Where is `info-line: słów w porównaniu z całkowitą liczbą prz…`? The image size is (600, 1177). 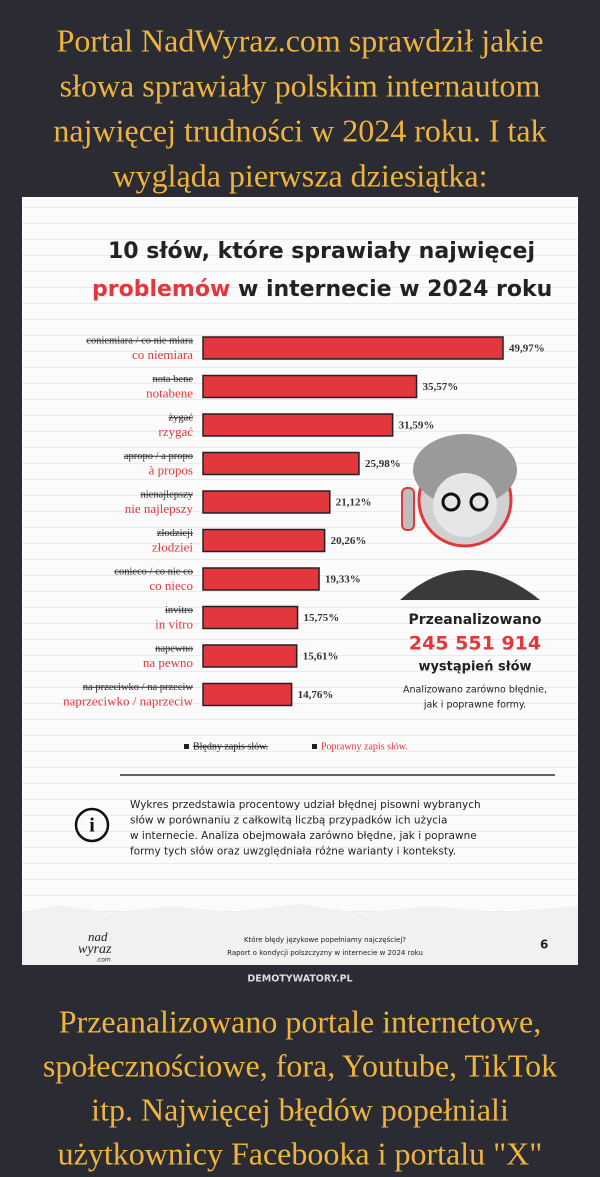 info-line: słów w porównaniu z całkowitą liczbą prz… is located at coordinates (288, 821).